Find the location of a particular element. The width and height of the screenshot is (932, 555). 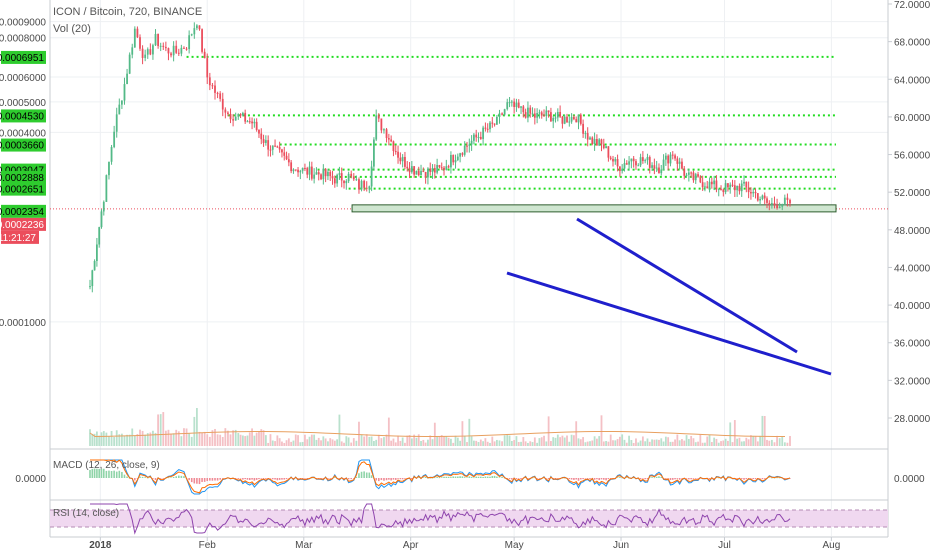

level-badge: 0.0002888 is located at coordinates (23, 177).